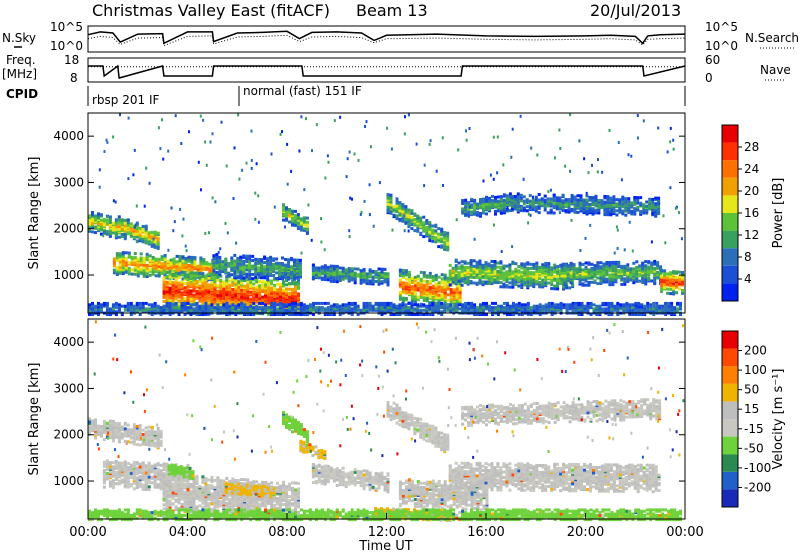  I want to click on noise-left-tick-bottom: 10^0, so click(66, 46).